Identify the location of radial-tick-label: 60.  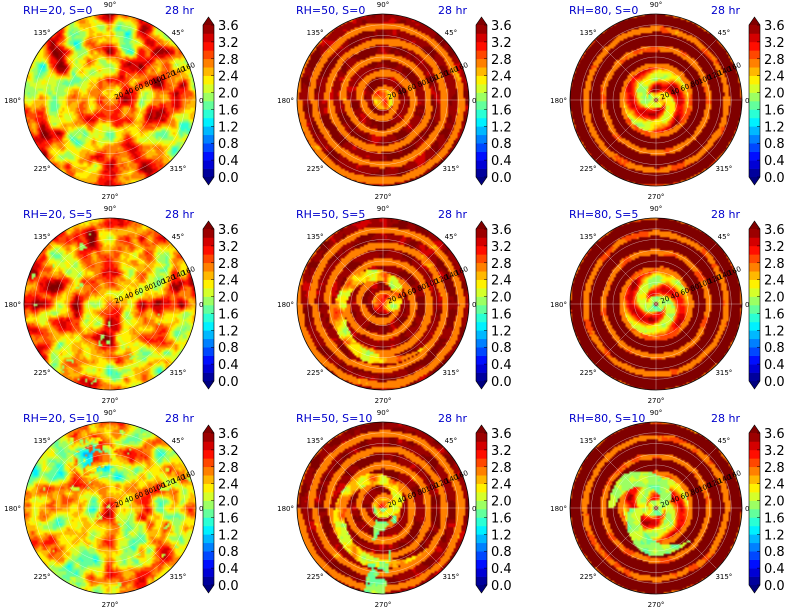
(138, 291).